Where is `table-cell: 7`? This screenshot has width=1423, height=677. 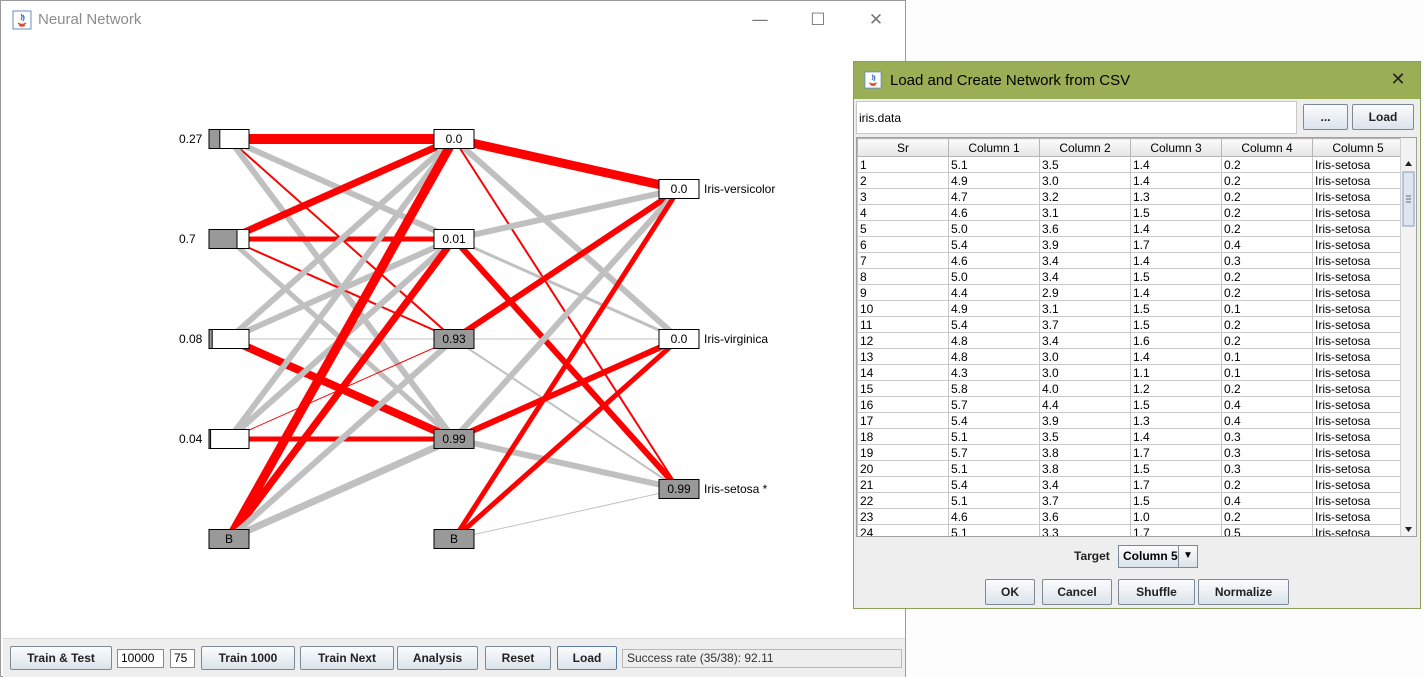
table-cell: 7 is located at coordinates (903, 260).